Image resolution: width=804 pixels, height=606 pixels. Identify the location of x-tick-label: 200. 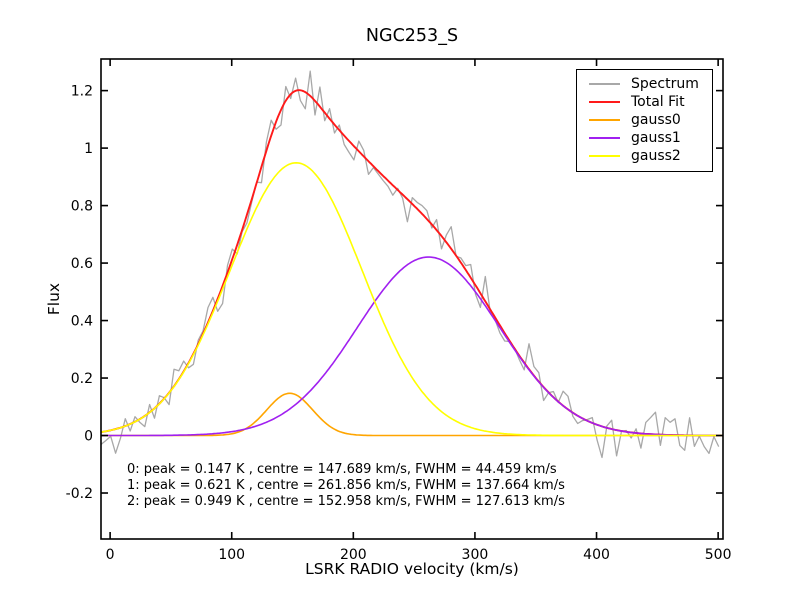
(353, 555).